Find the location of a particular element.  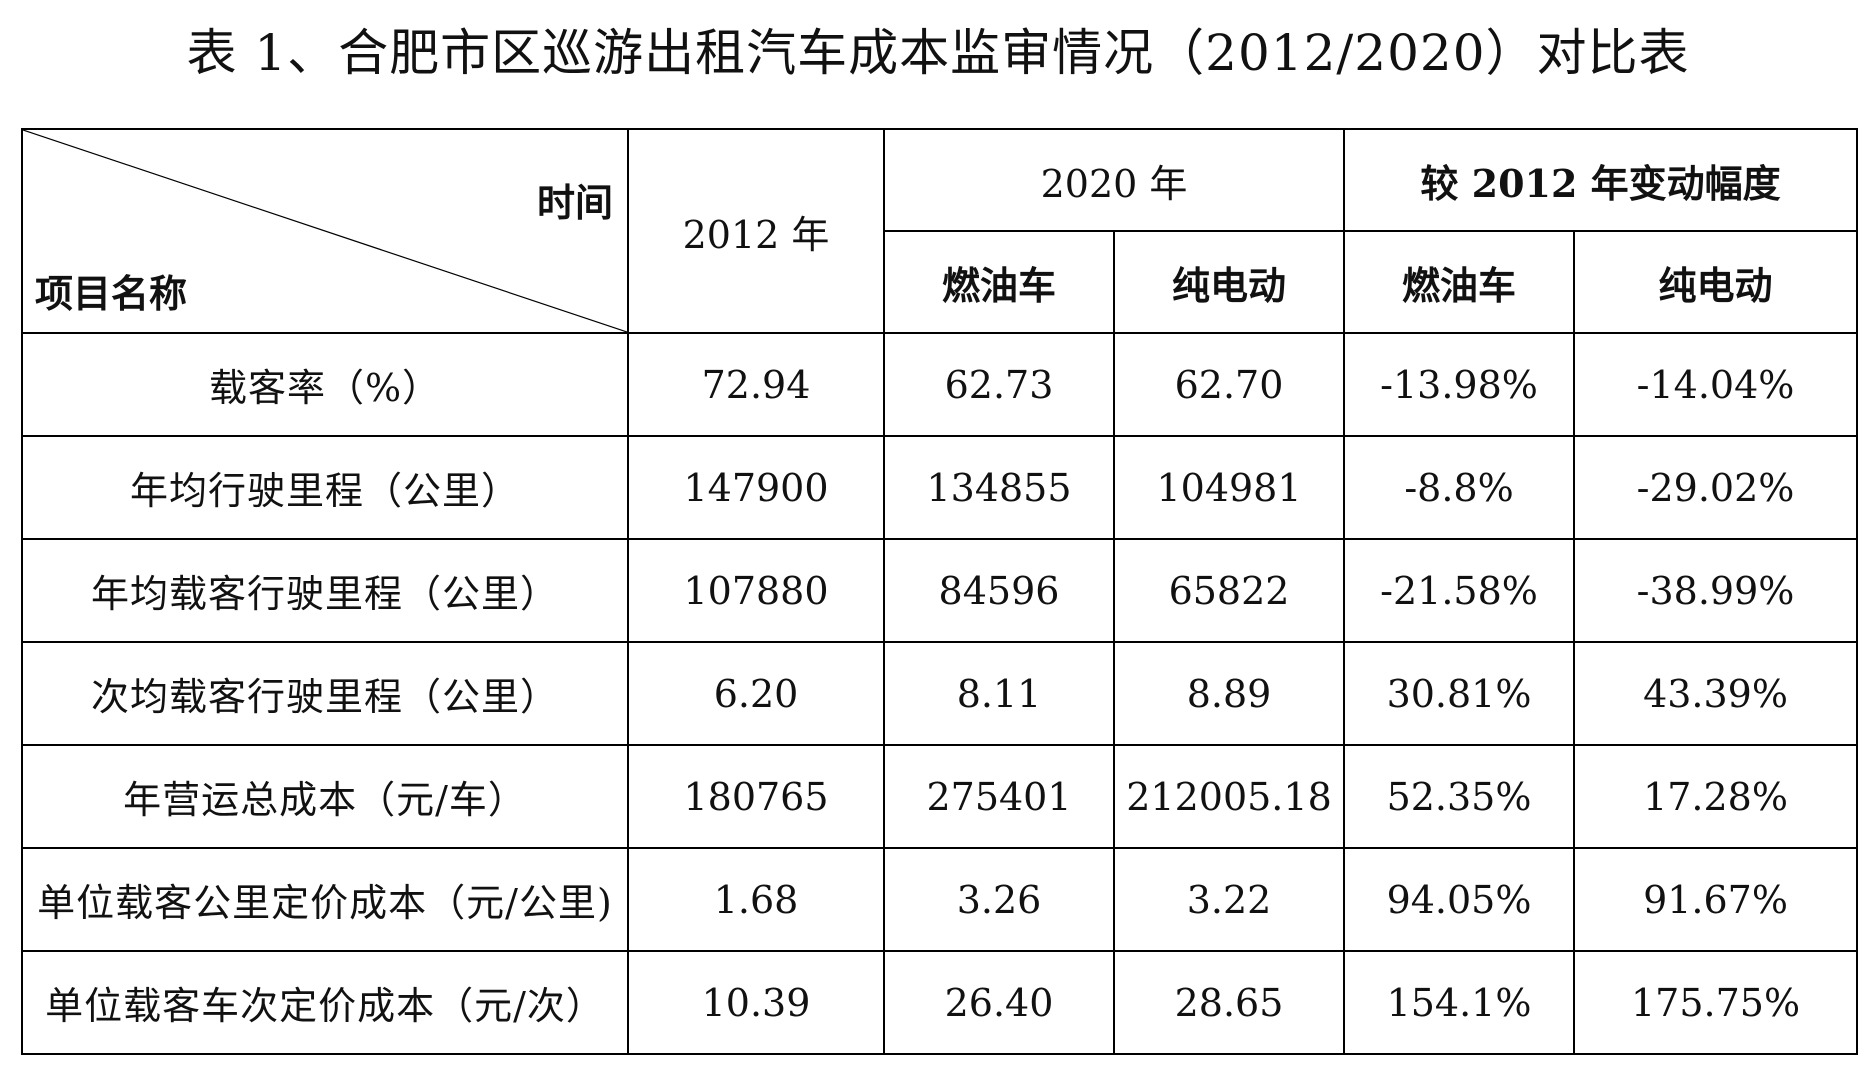

header-change-electric: 纯电动 is located at coordinates (1716, 282).